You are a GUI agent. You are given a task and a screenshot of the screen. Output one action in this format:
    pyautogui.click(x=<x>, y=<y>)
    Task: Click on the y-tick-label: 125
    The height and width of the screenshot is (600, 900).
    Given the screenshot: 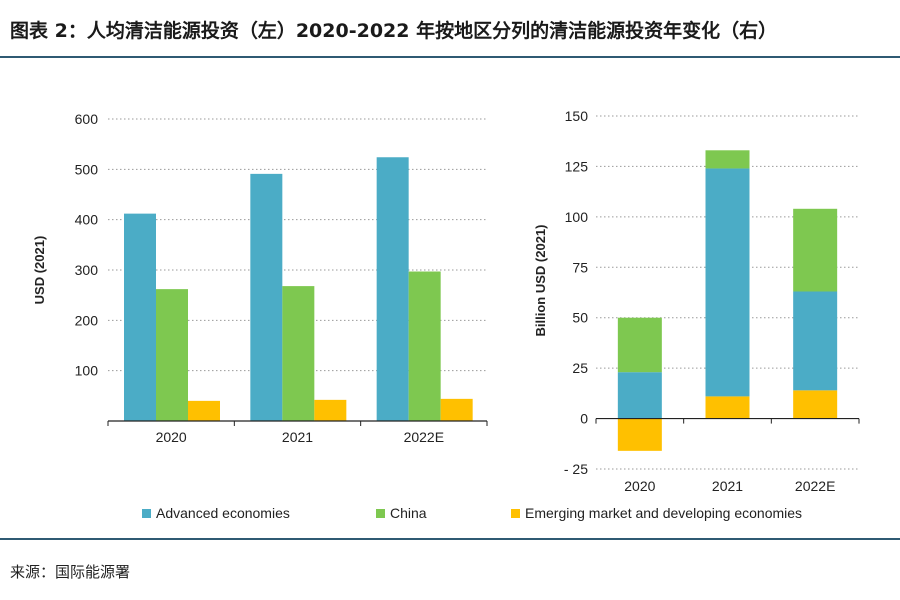 What is the action you would take?
    pyautogui.click(x=577, y=166)
    